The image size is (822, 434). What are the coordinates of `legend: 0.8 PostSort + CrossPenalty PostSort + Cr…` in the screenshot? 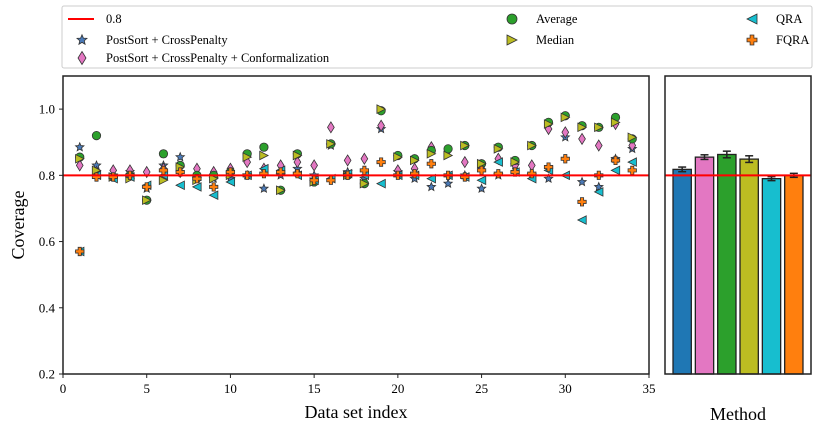 It's located at (437, 37).